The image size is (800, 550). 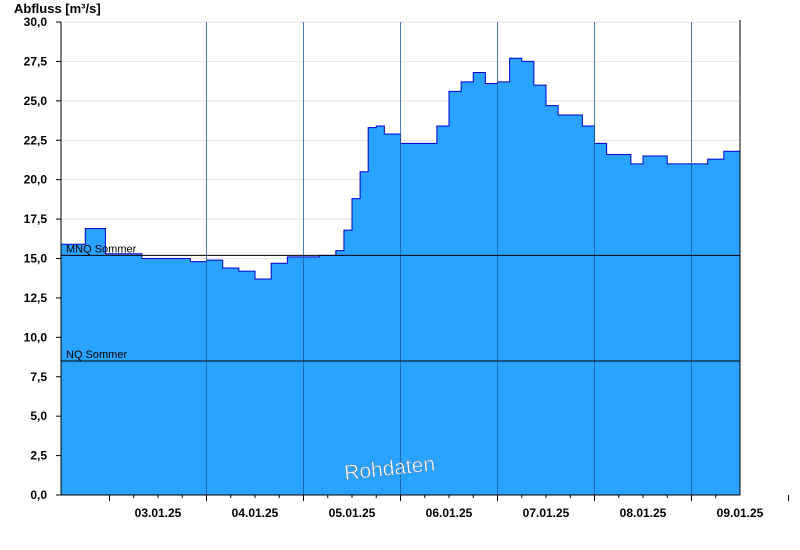 What do you see at coordinates (38, 416) in the screenshot?
I see `y-tick-label: 5,0` at bounding box center [38, 416].